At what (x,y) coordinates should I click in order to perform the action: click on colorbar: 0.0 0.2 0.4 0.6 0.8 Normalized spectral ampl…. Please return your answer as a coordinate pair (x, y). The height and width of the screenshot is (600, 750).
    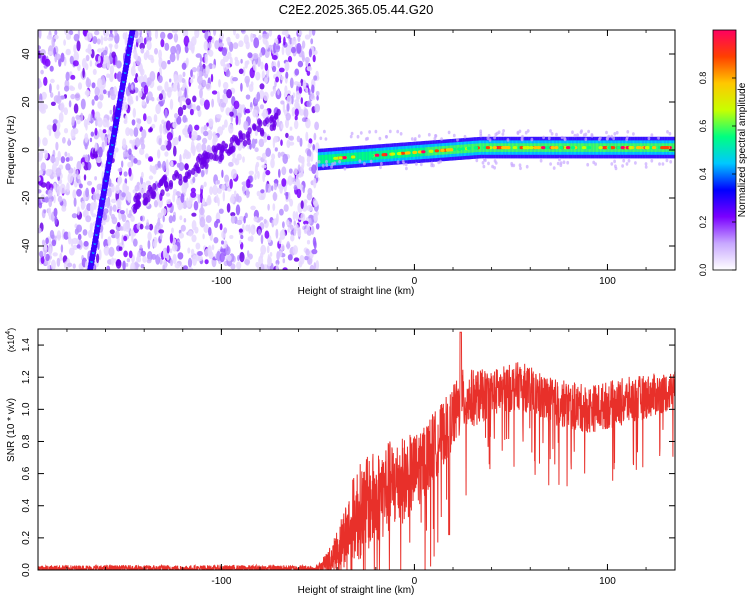
    Looking at the image, I should click on (723, 153).